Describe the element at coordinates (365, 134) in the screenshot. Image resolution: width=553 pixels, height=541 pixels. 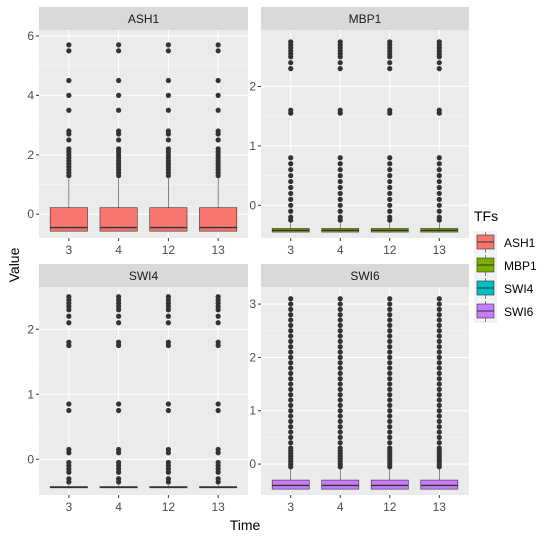
I see `panel-background-mbp1` at that location.